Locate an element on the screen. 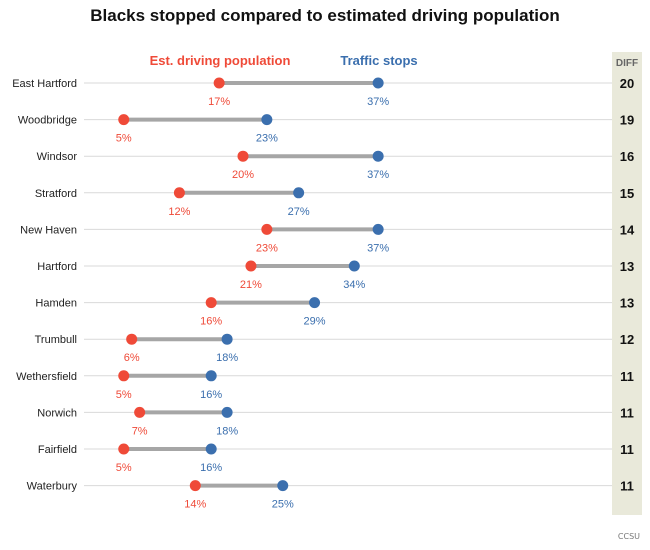  diff-column-background is located at coordinates (627, 283).